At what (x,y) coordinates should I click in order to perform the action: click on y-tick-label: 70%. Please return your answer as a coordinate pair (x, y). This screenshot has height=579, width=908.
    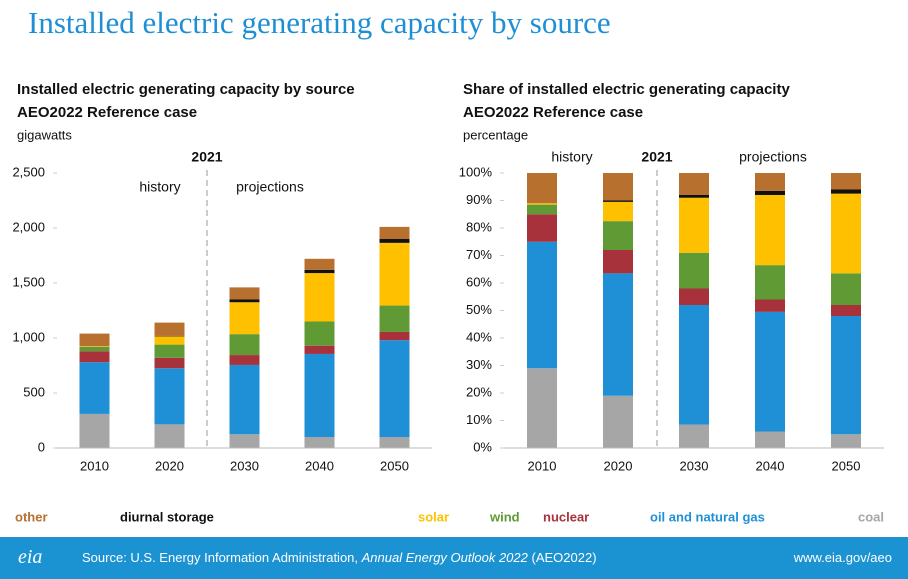
    Looking at the image, I should click on (479, 254).